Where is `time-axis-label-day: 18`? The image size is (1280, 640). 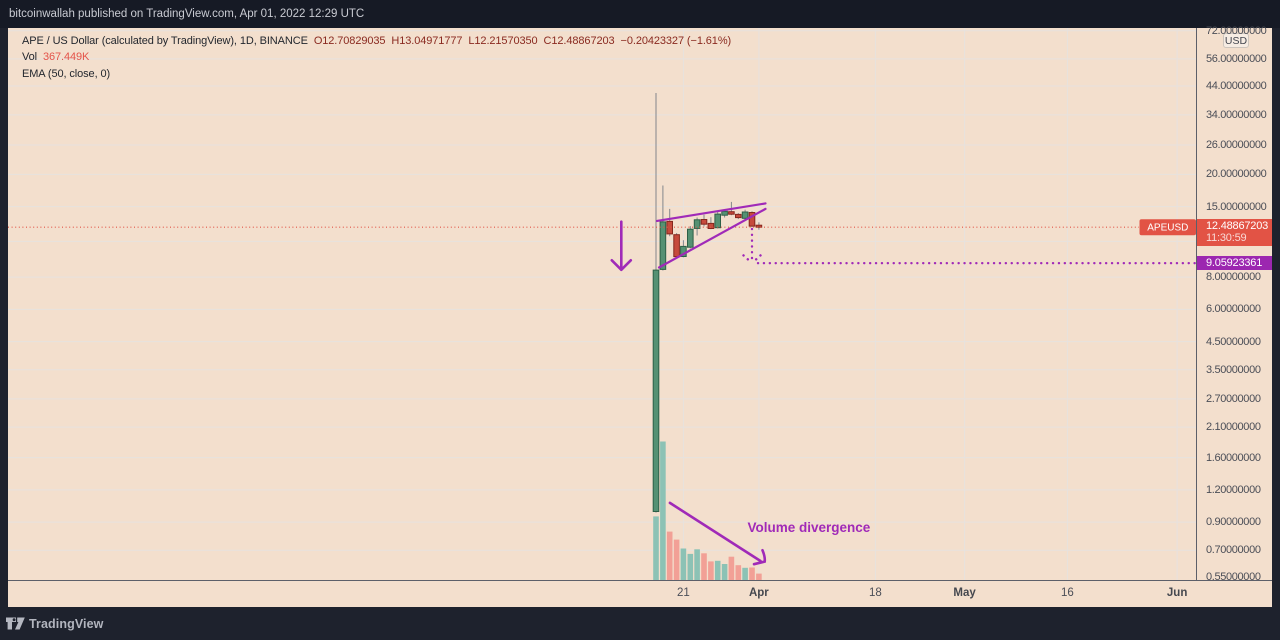 time-axis-label-day: 18 is located at coordinates (875, 592).